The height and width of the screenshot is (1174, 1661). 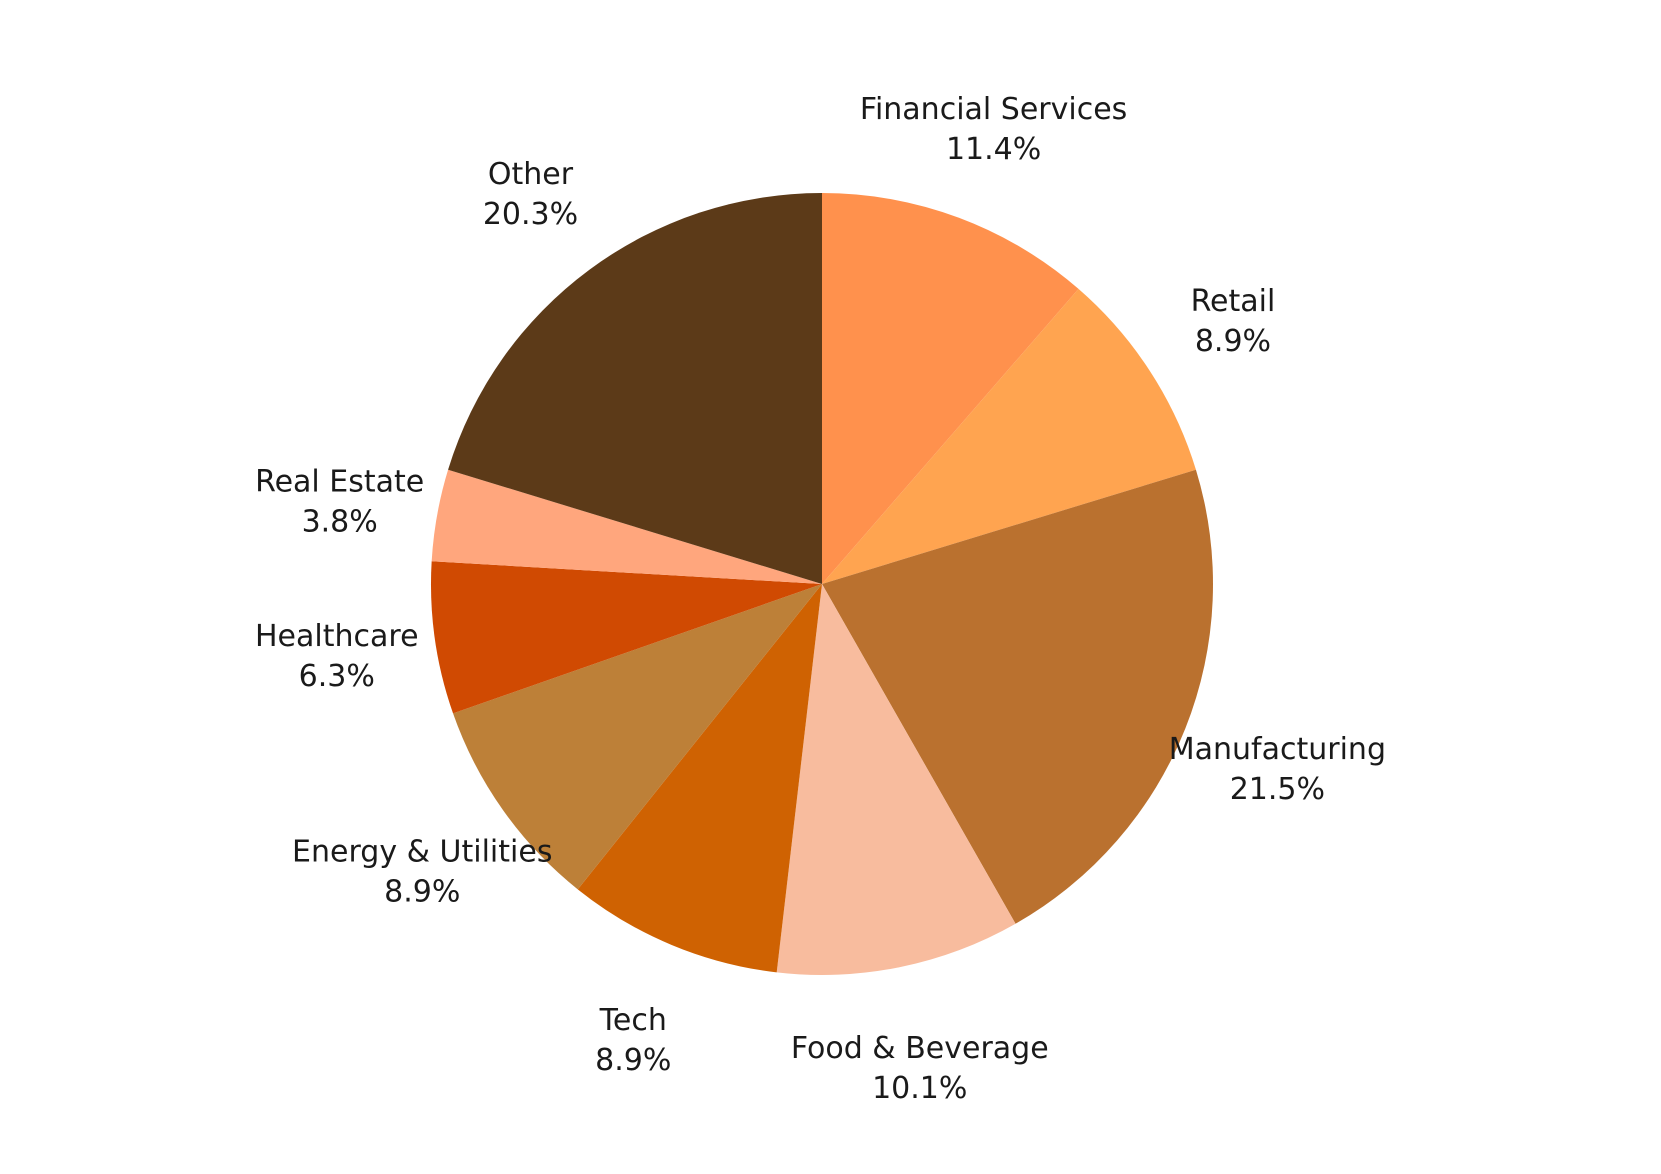 What do you see at coordinates (633, 1020) in the screenshot?
I see `slice-label-tech: Tech` at bounding box center [633, 1020].